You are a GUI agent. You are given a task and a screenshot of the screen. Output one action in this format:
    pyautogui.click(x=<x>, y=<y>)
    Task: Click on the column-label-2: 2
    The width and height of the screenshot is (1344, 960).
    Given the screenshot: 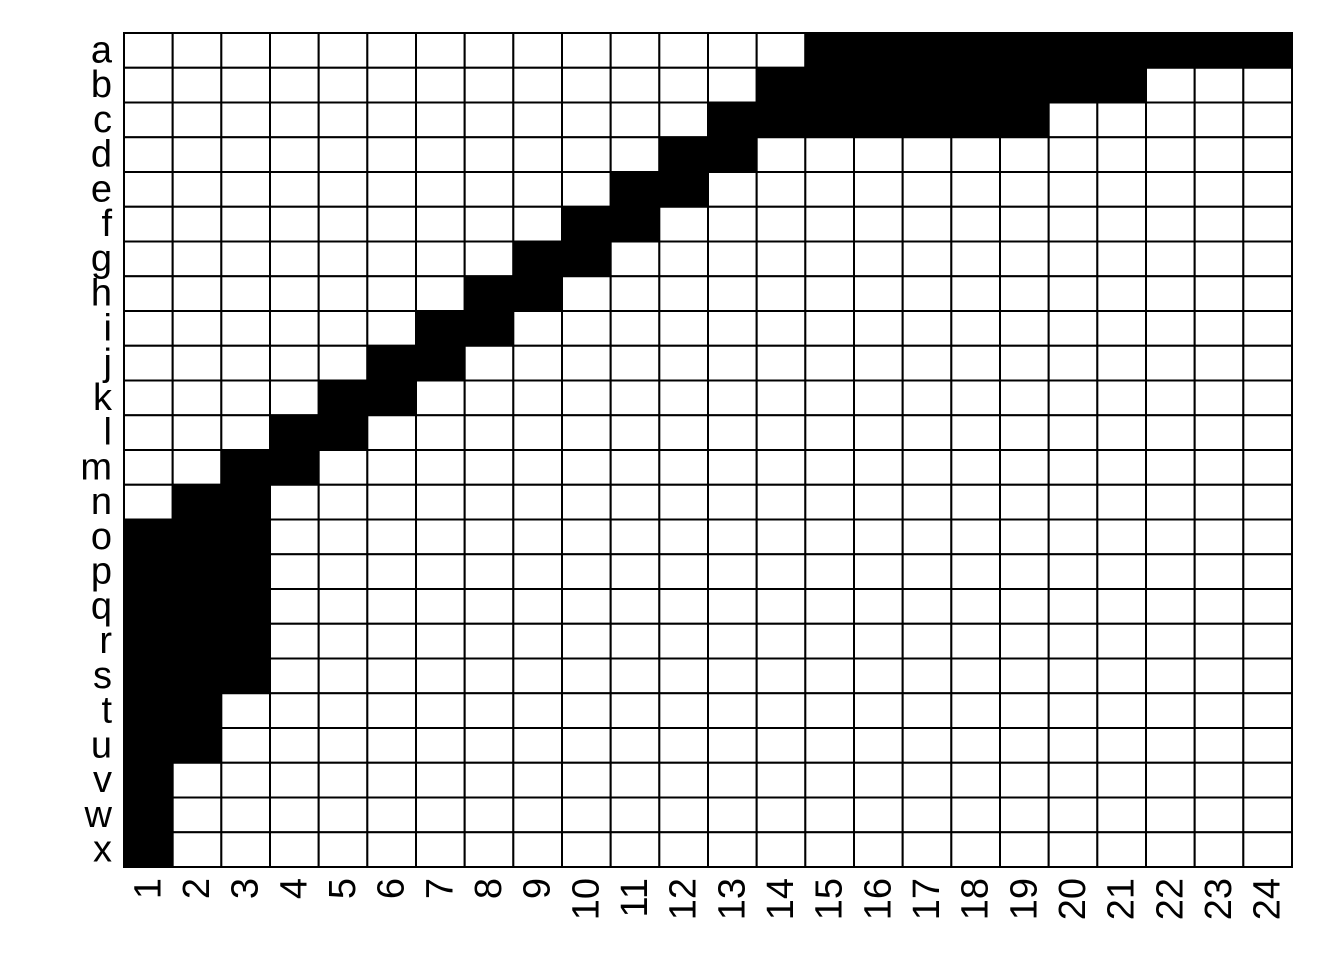 What is the action you would take?
    pyautogui.click(x=197, y=888)
    